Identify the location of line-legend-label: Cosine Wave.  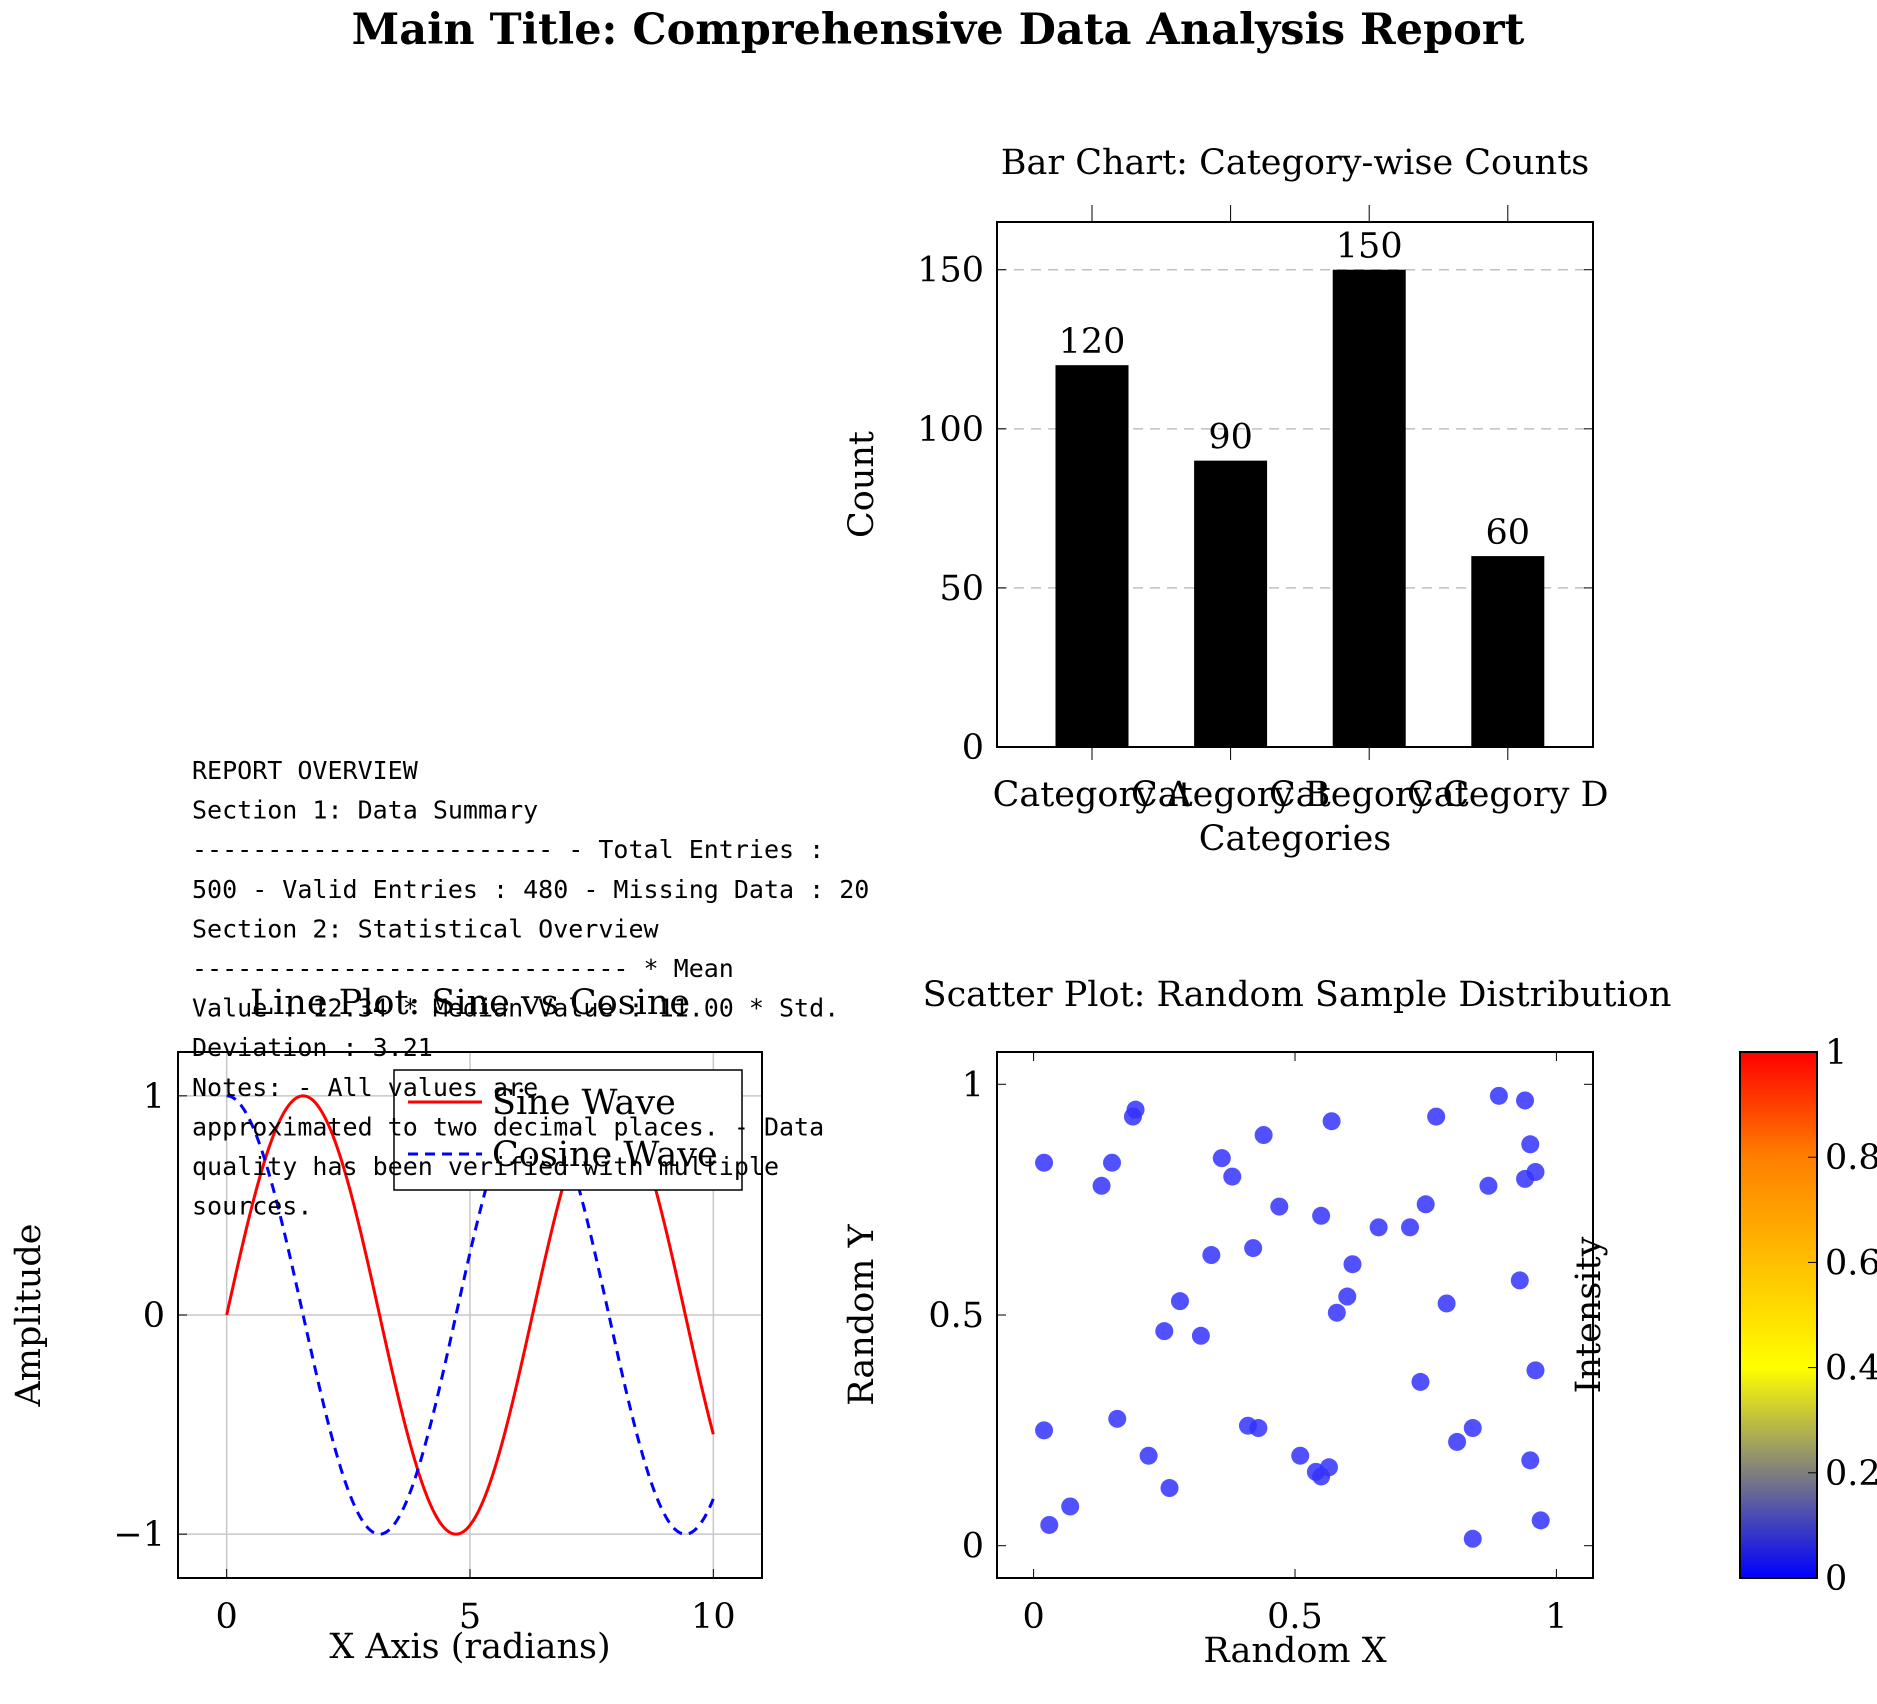
(605, 1155).